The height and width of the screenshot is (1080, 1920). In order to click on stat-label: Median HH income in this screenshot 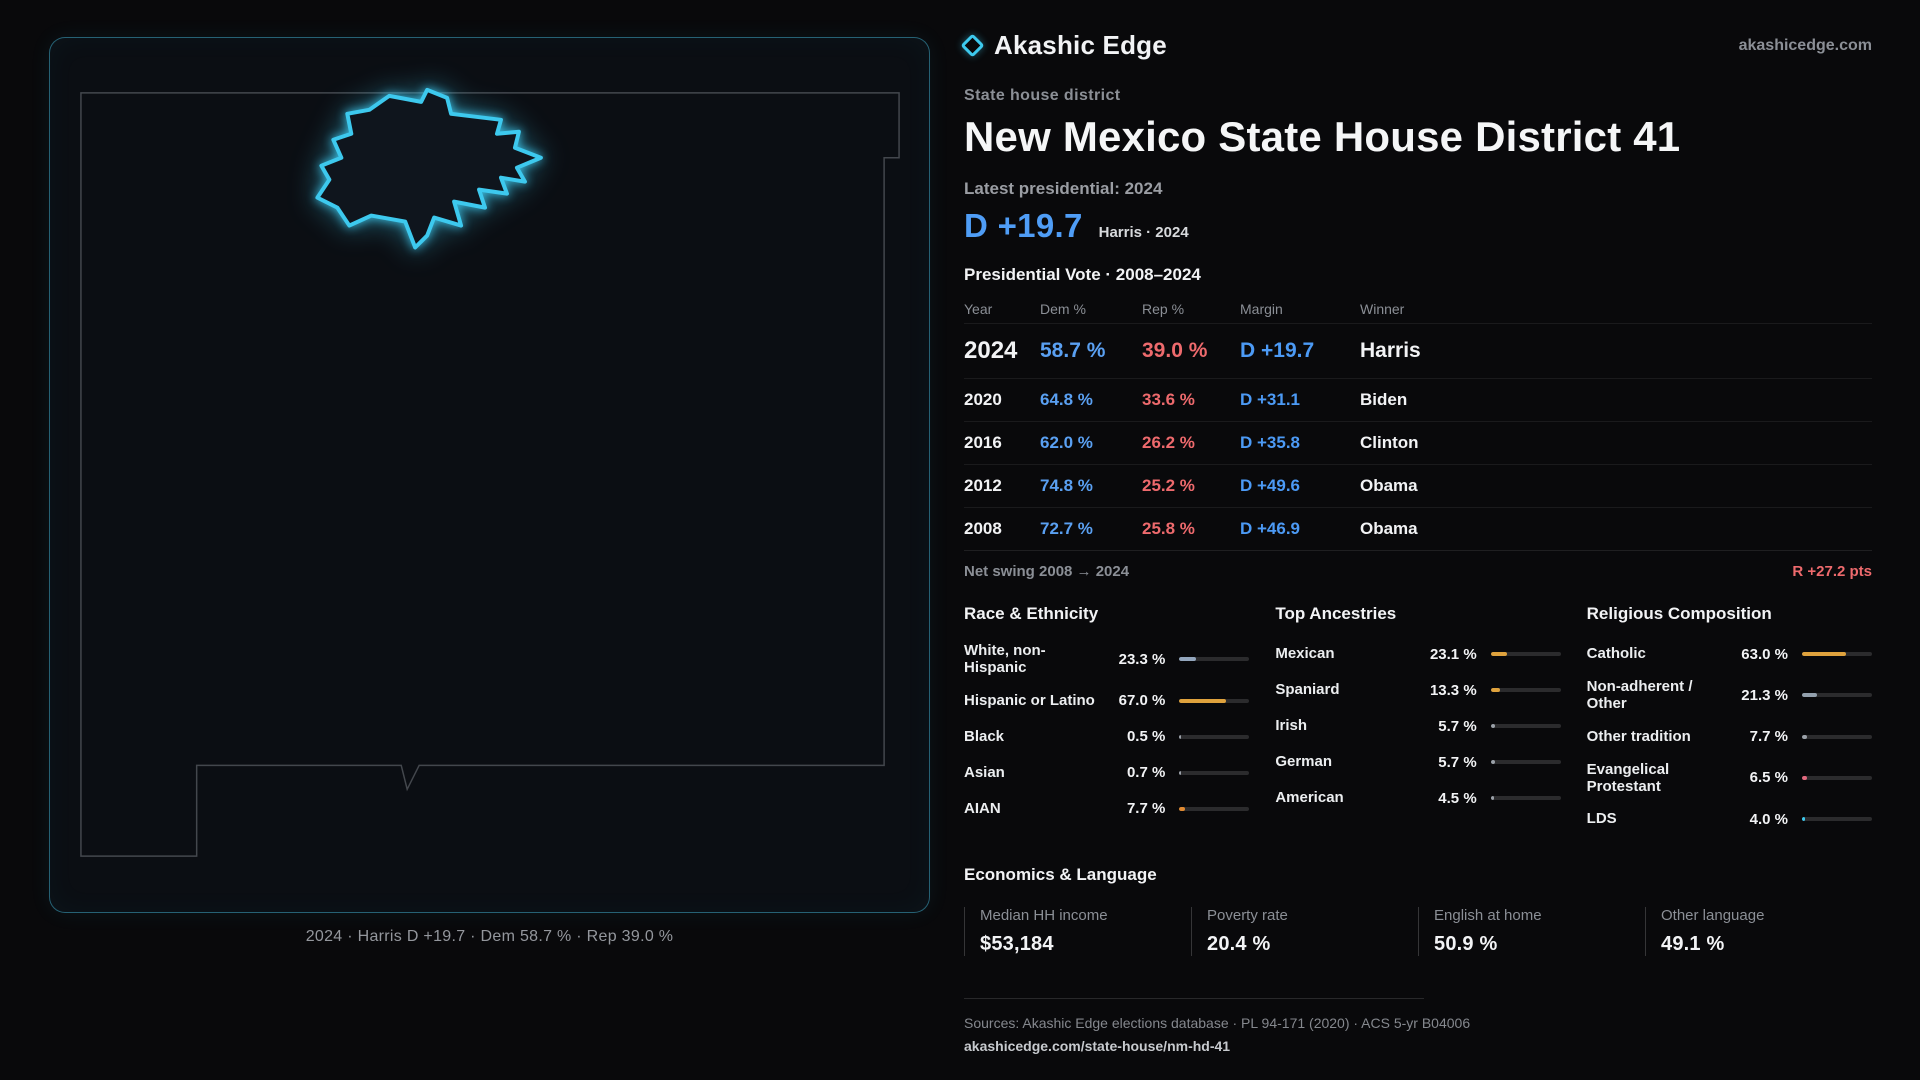, I will do `click(1044, 915)`.